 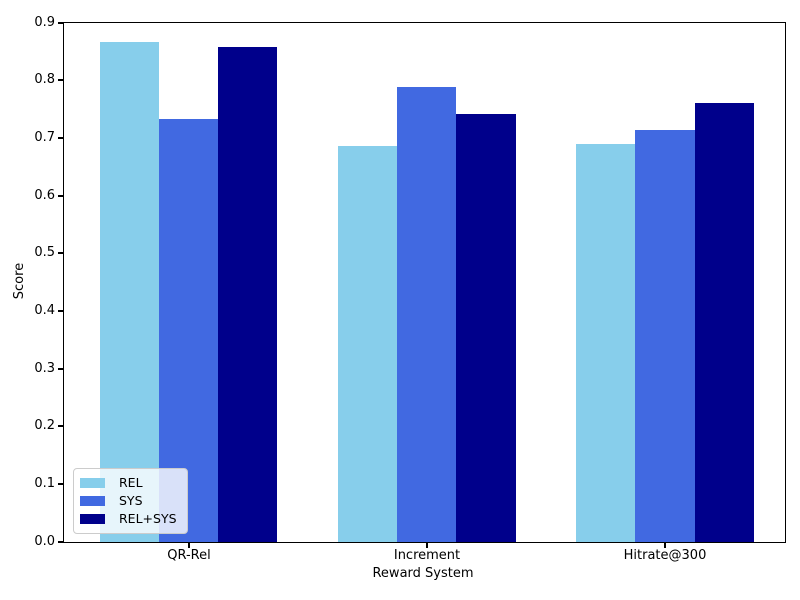 I want to click on legend-label-rel: REL, so click(x=131, y=482).